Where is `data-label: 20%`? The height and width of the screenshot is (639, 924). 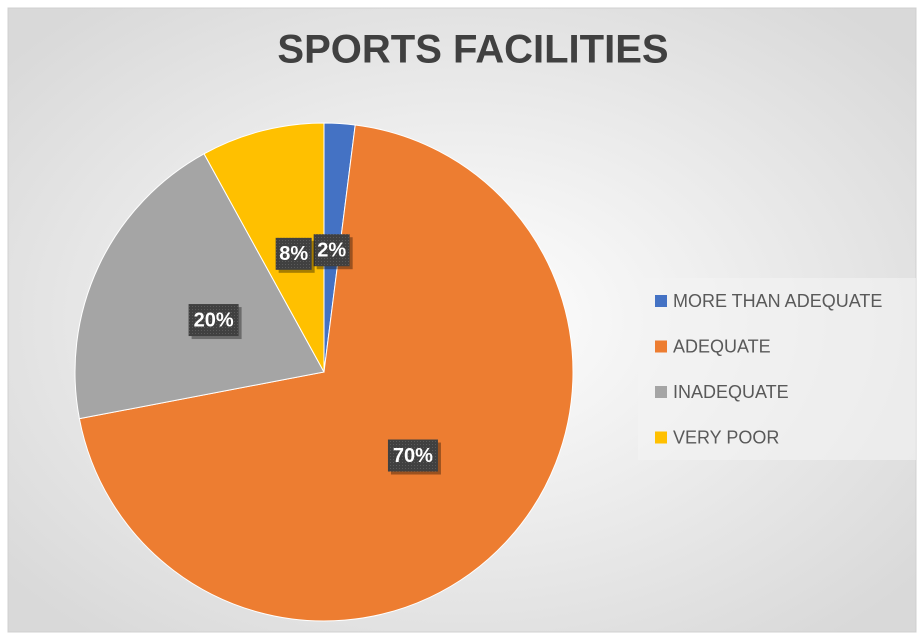
data-label: 20% is located at coordinates (214, 320).